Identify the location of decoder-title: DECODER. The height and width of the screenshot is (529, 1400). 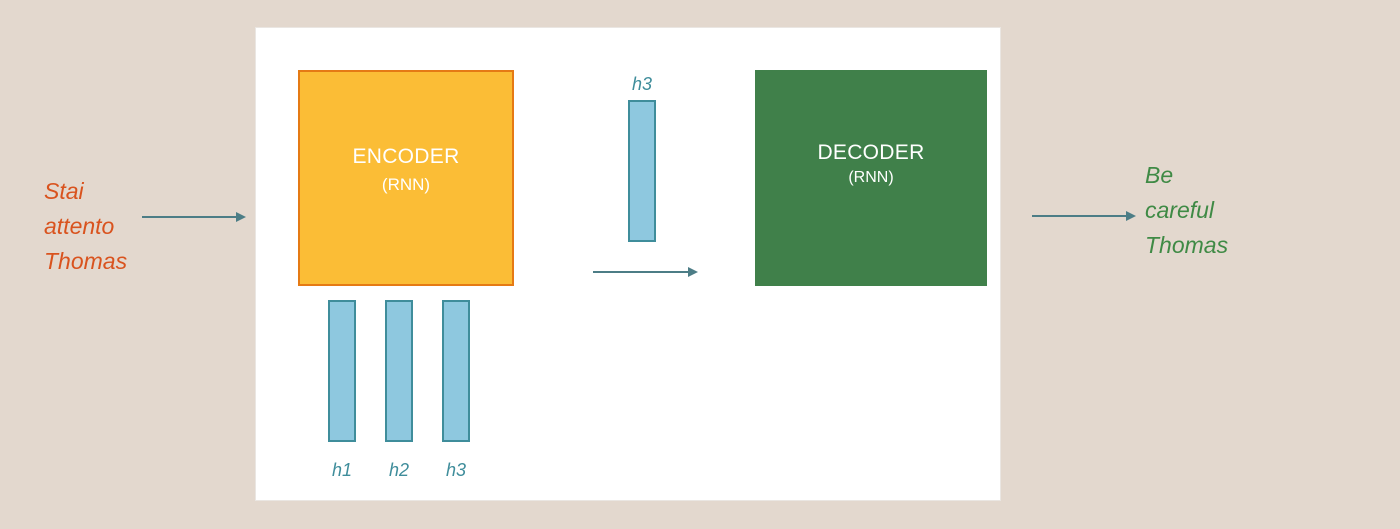
(871, 152).